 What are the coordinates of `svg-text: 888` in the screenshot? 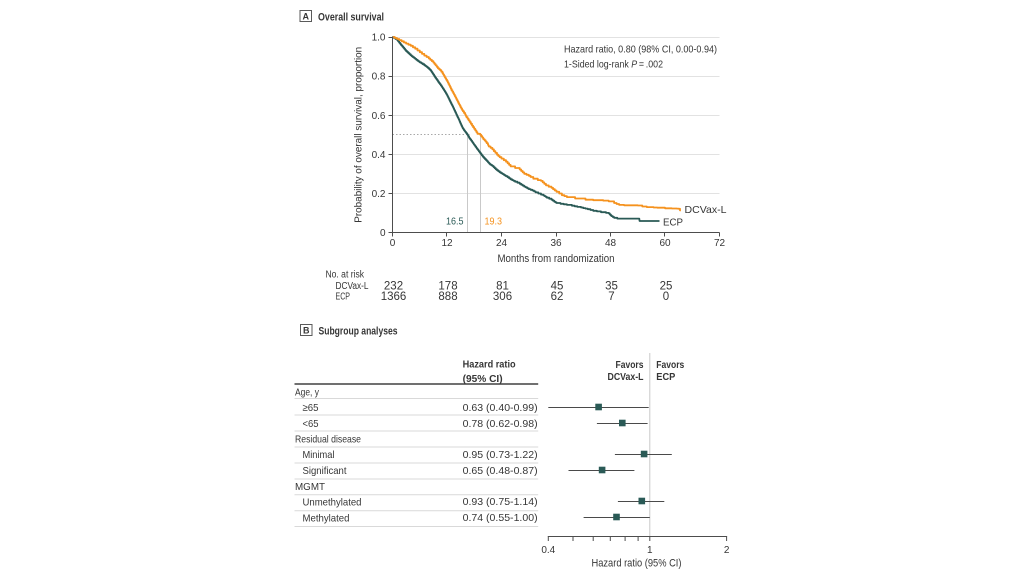 It's located at (447, 297).